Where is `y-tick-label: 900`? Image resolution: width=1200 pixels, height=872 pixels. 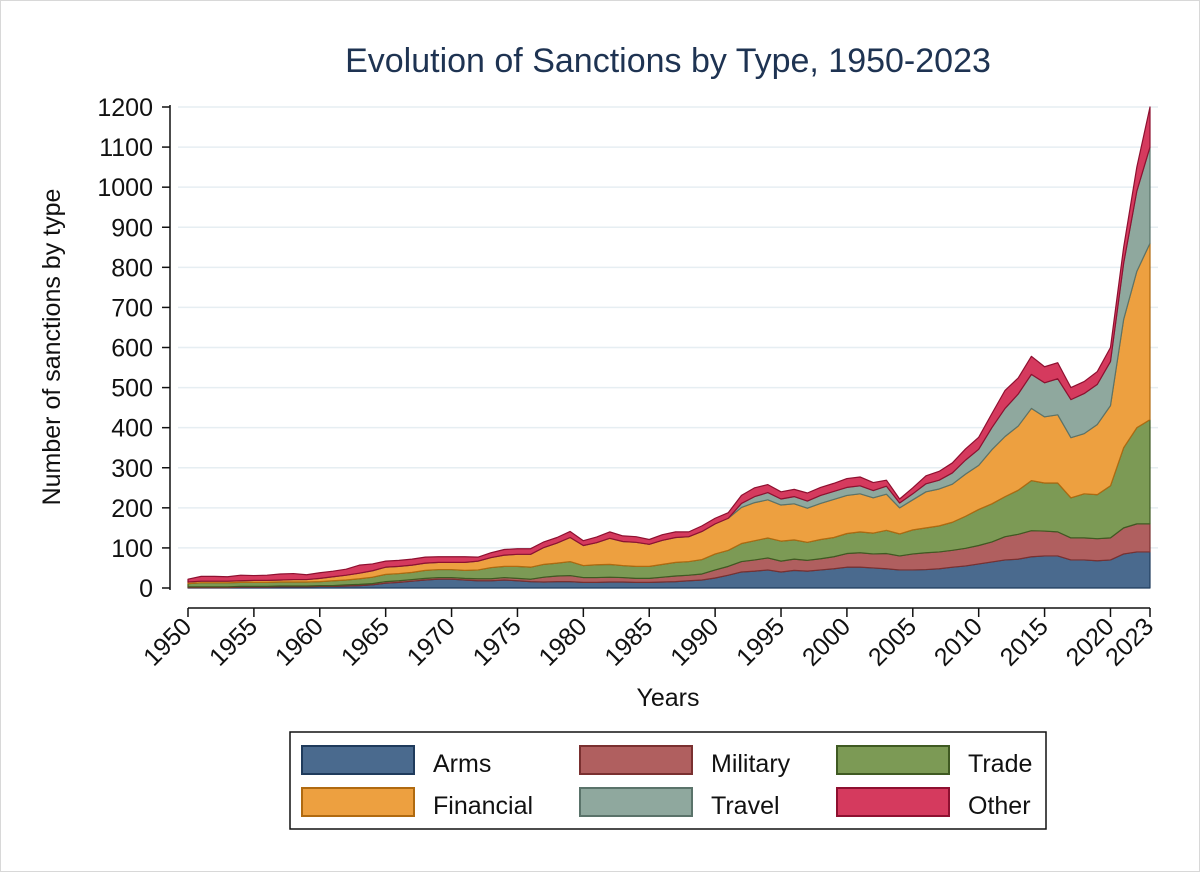
y-tick-label: 900 is located at coordinates (132, 228).